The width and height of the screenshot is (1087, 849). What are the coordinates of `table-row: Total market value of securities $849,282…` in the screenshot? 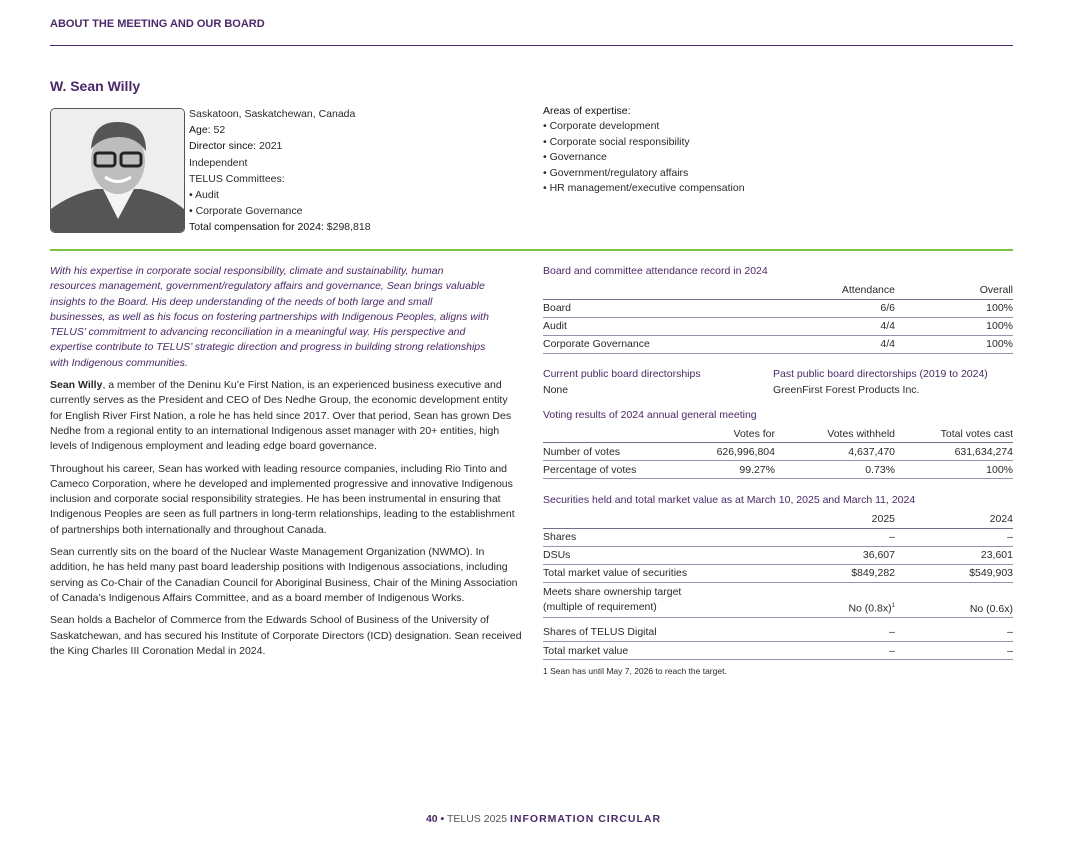 It's located at (778, 573).